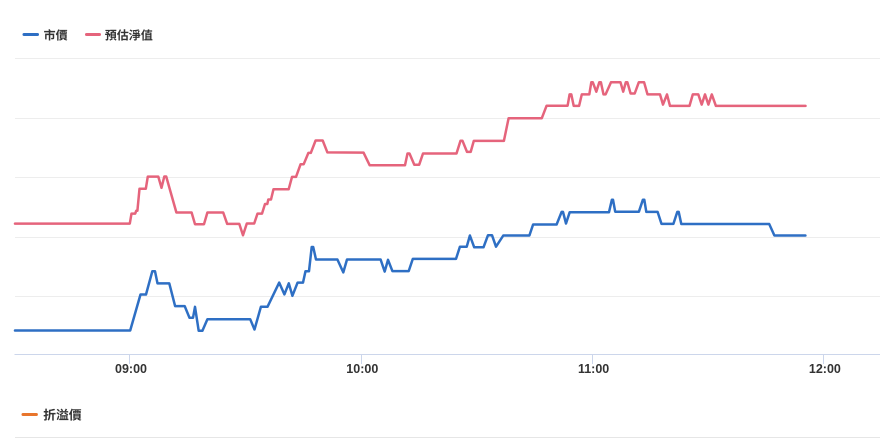 This screenshot has height=443, width=880. What do you see at coordinates (825, 369) in the screenshot?
I see `svg-text: 12:00` at bounding box center [825, 369].